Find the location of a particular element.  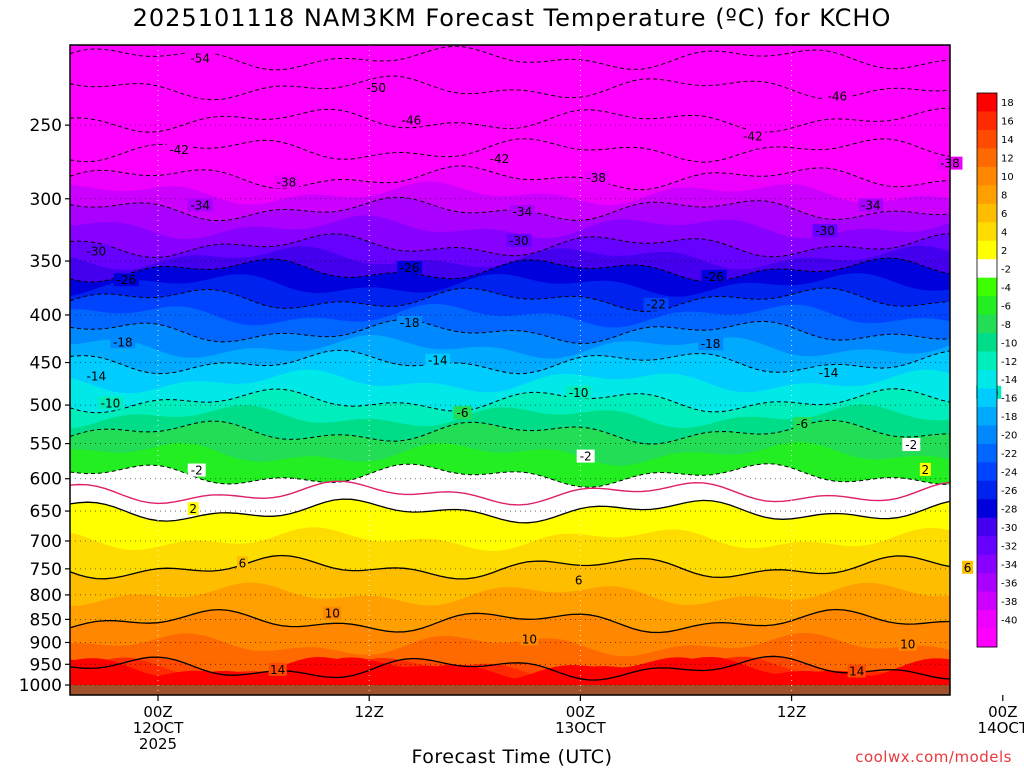

colorbar-tick-label: -16 is located at coordinates (1009, 399).